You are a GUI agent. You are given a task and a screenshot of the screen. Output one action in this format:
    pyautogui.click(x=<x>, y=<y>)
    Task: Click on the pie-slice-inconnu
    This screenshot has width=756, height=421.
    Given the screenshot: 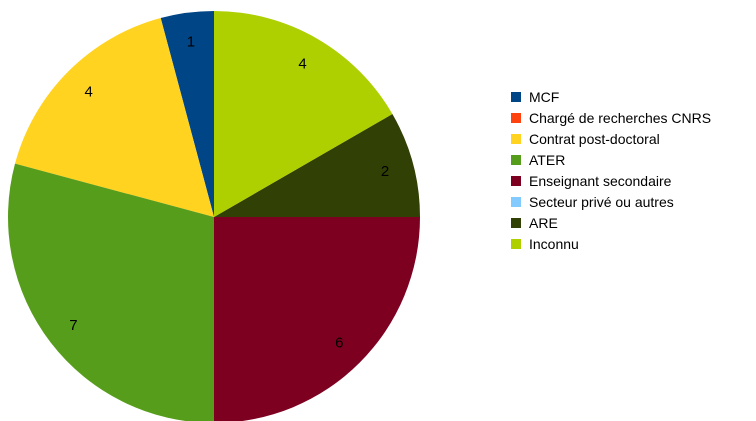 What is the action you would take?
    pyautogui.click(x=303, y=114)
    